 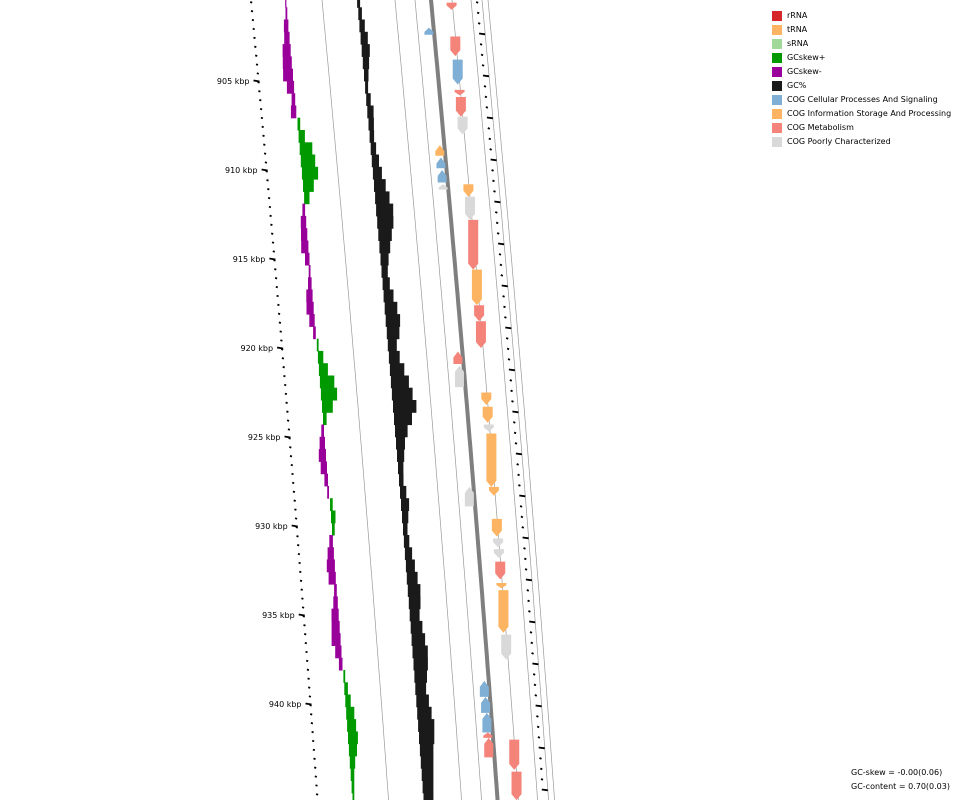 What do you see at coordinates (797, 15) in the screenshot?
I see `legend-label: rRNA` at bounding box center [797, 15].